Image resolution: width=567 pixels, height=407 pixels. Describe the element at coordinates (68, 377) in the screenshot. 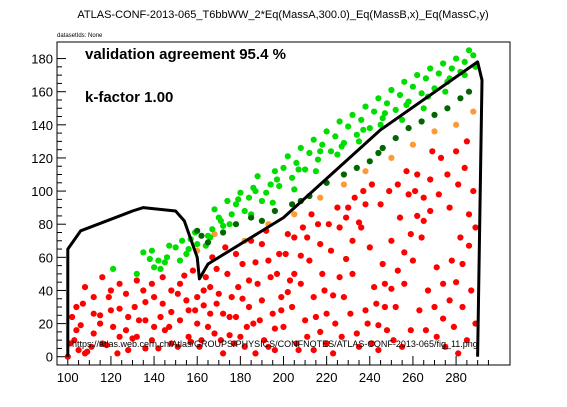

I see `x-tick-label: 100` at that location.